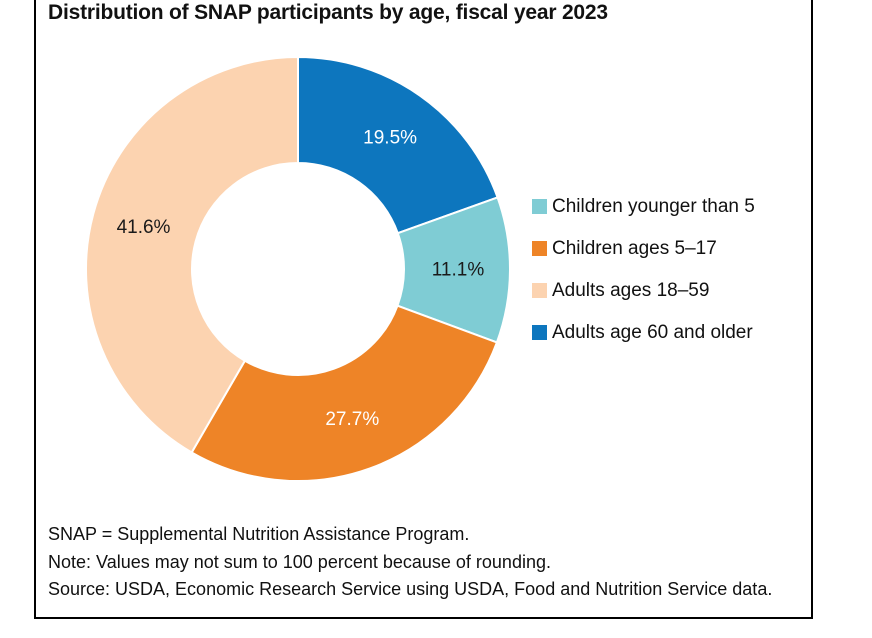 The height and width of the screenshot is (638, 872). What do you see at coordinates (539, 332) in the screenshot?
I see `legend-swatch-adults-age-60-and-older` at bounding box center [539, 332].